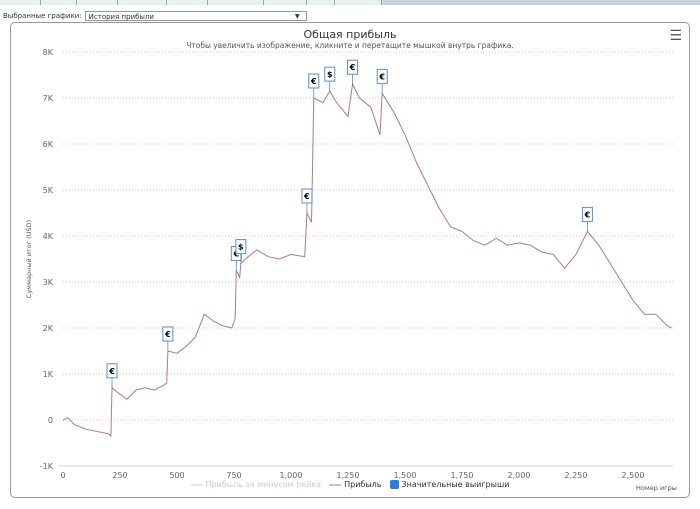 This screenshot has width=700, height=509. Describe the element at coordinates (405, 475) in the screenshot. I see `x-tick-label: 1,500` at that location.